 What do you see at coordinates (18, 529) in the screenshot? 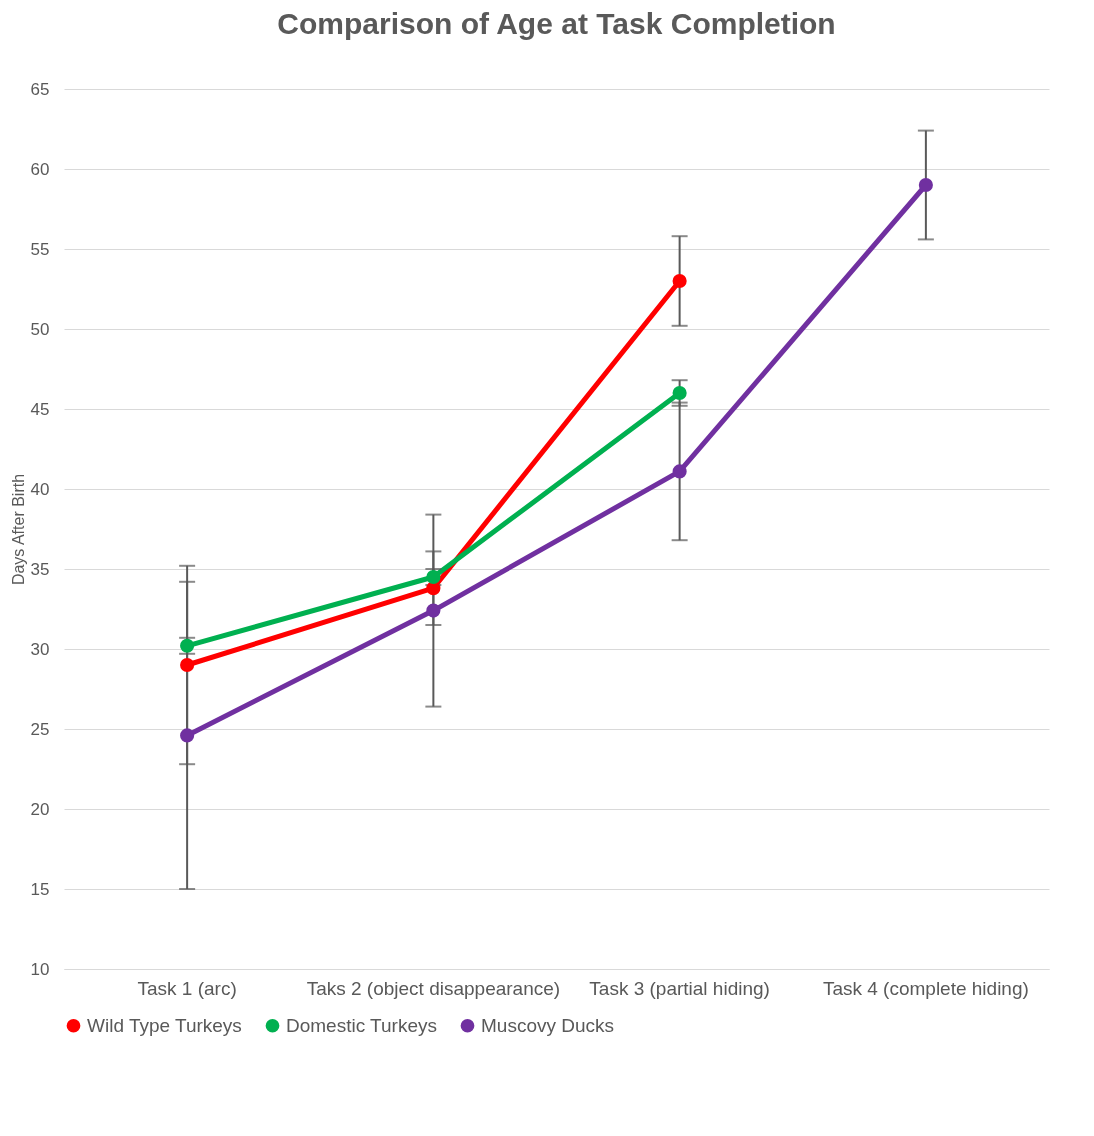
I see `y-axis-title: Days After Birth` at bounding box center [18, 529].